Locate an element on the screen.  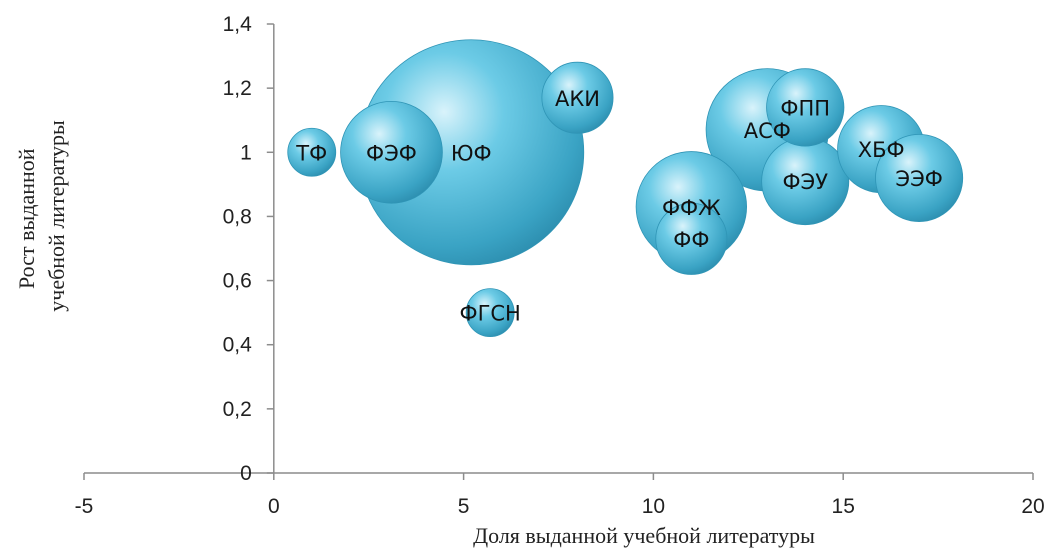
bubble-label: АСФ is located at coordinates (767, 131).